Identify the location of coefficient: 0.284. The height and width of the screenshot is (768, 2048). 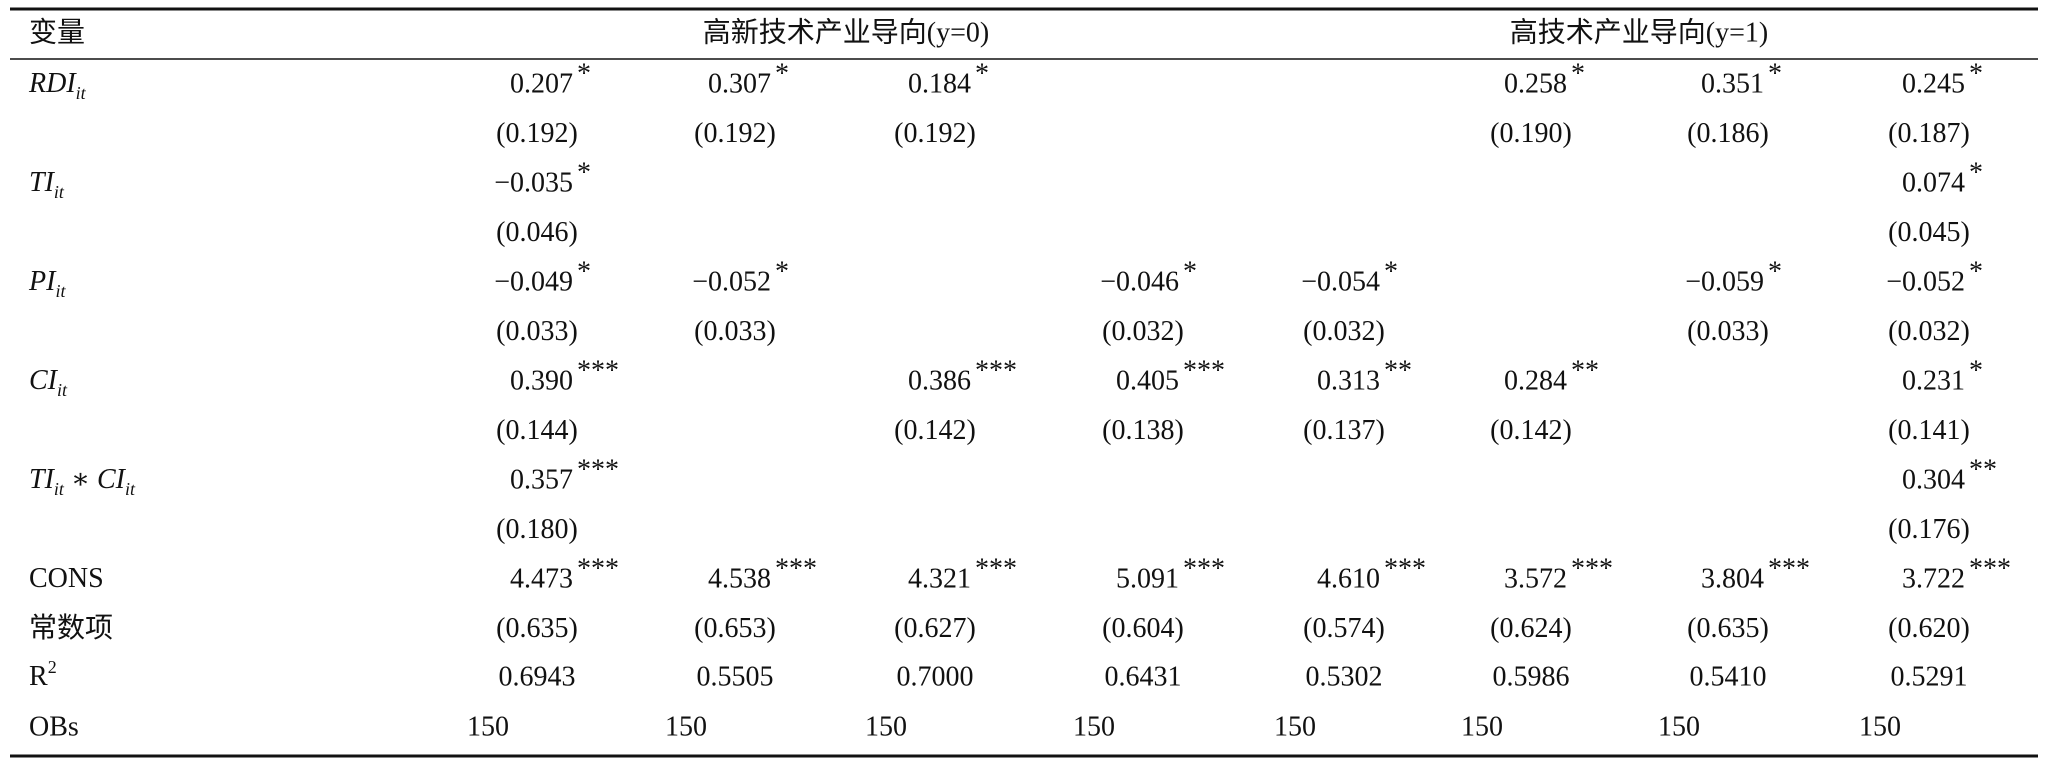
(1535, 380).